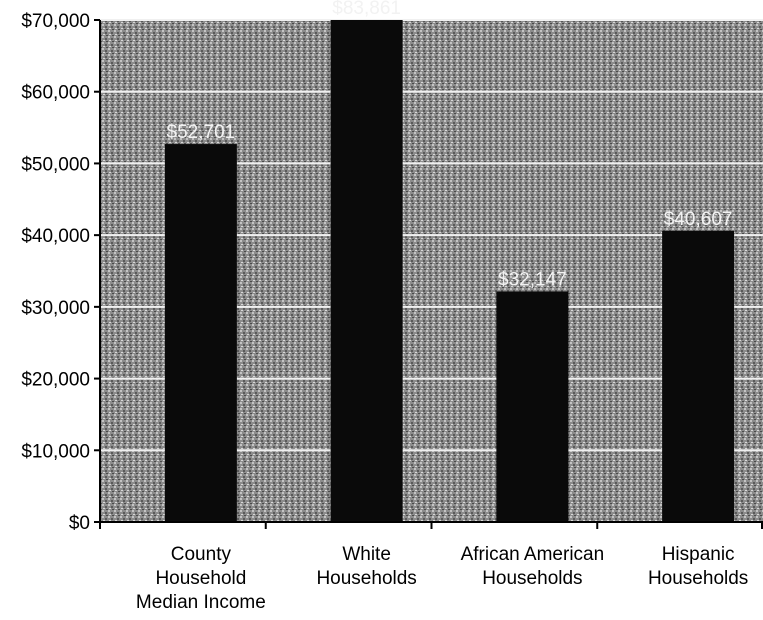 Image resolution: width=763 pixels, height=620 pixels. I want to click on y-tick-label: $0, so click(79, 523).